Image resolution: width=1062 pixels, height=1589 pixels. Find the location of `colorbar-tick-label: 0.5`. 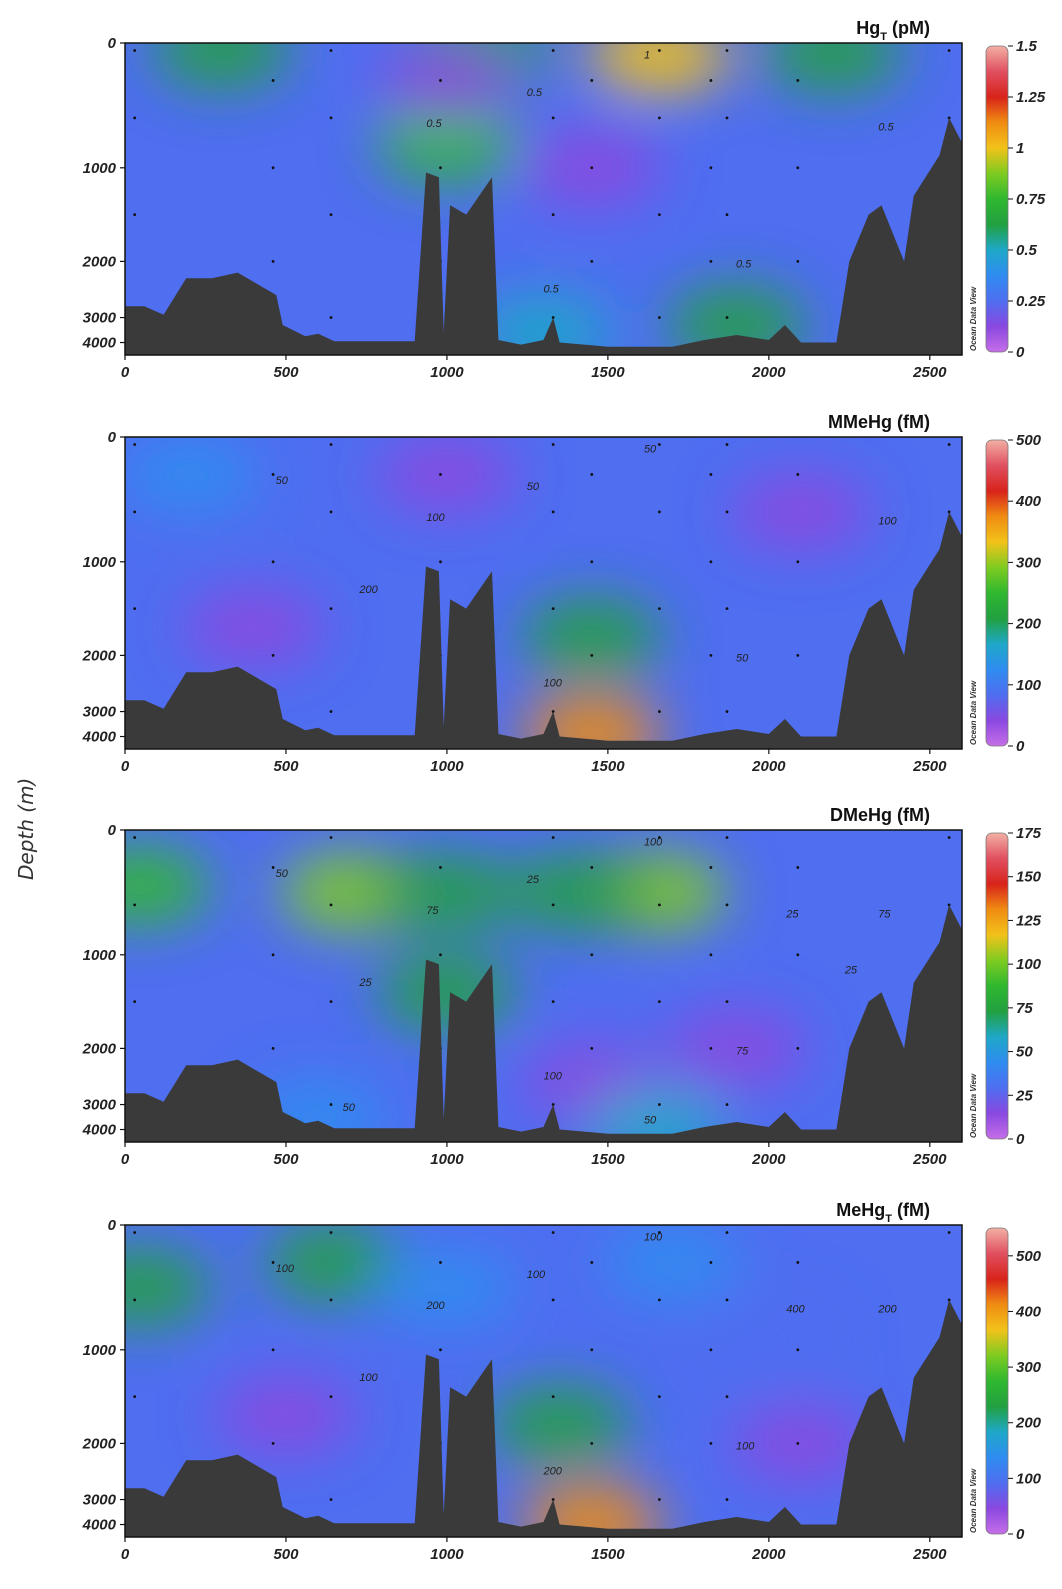

colorbar-tick-label: 0.5 is located at coordinates (1027, 250).